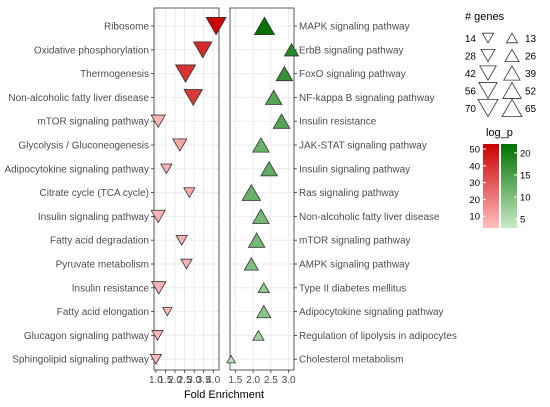 The height and width of the screenshot is (407, 550). Describe the element at coordinates (363, 146) in the screenshot. I see `right-y-tick-label: JAK-STAT signaling pathway` at that location.